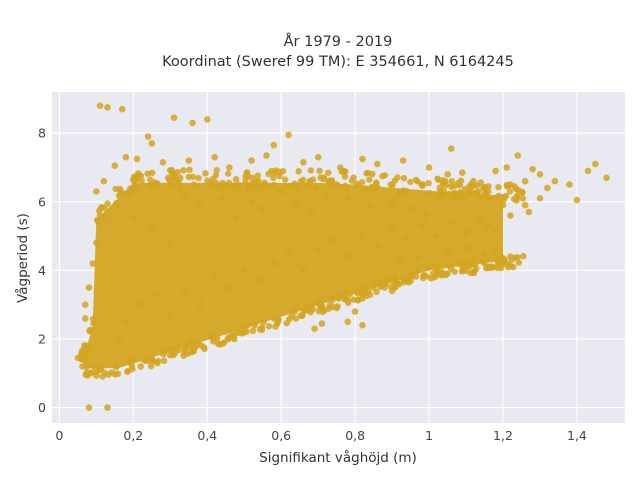  Describe the element at coordinates (42, 407) in the screenshot. I see `y-tick-label-0: 0` at that location.